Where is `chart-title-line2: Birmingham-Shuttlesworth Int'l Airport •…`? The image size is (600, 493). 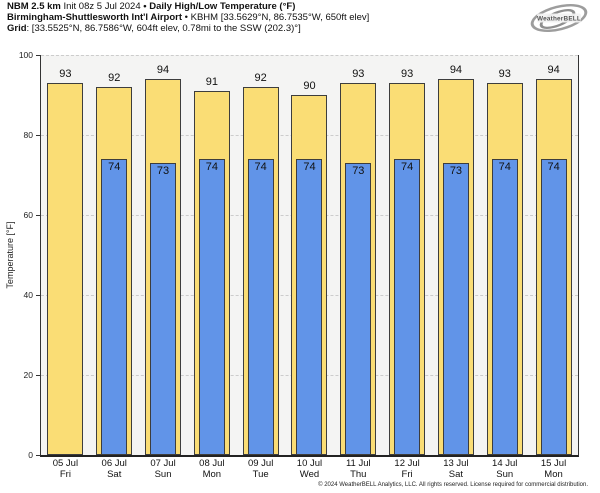 chart-title-line2: Birmingham-Shuttlesworth Int'l Airport •… is located at coordinates (188, 17).